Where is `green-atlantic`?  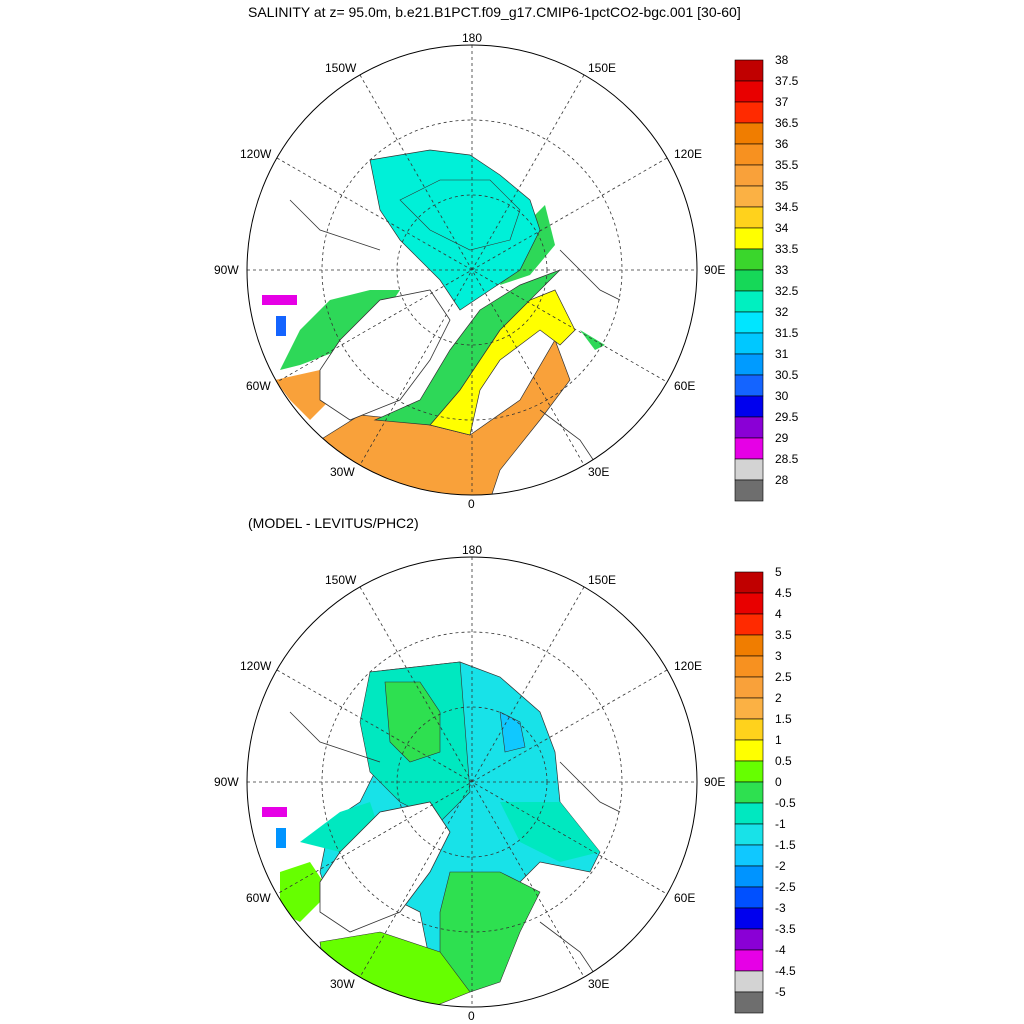
green-atlantic is located at coordinates (490, 932).